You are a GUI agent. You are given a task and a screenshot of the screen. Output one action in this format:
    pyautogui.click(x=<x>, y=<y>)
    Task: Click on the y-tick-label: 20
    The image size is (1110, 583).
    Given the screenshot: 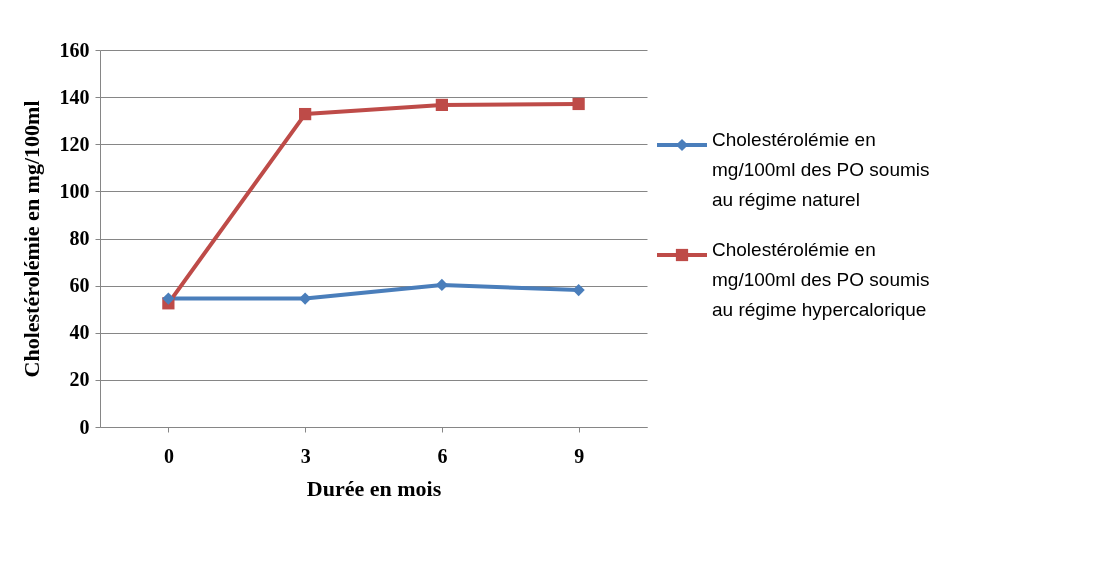 What is the action you would take?
    pyautogui.click(x=79, y=379)
    